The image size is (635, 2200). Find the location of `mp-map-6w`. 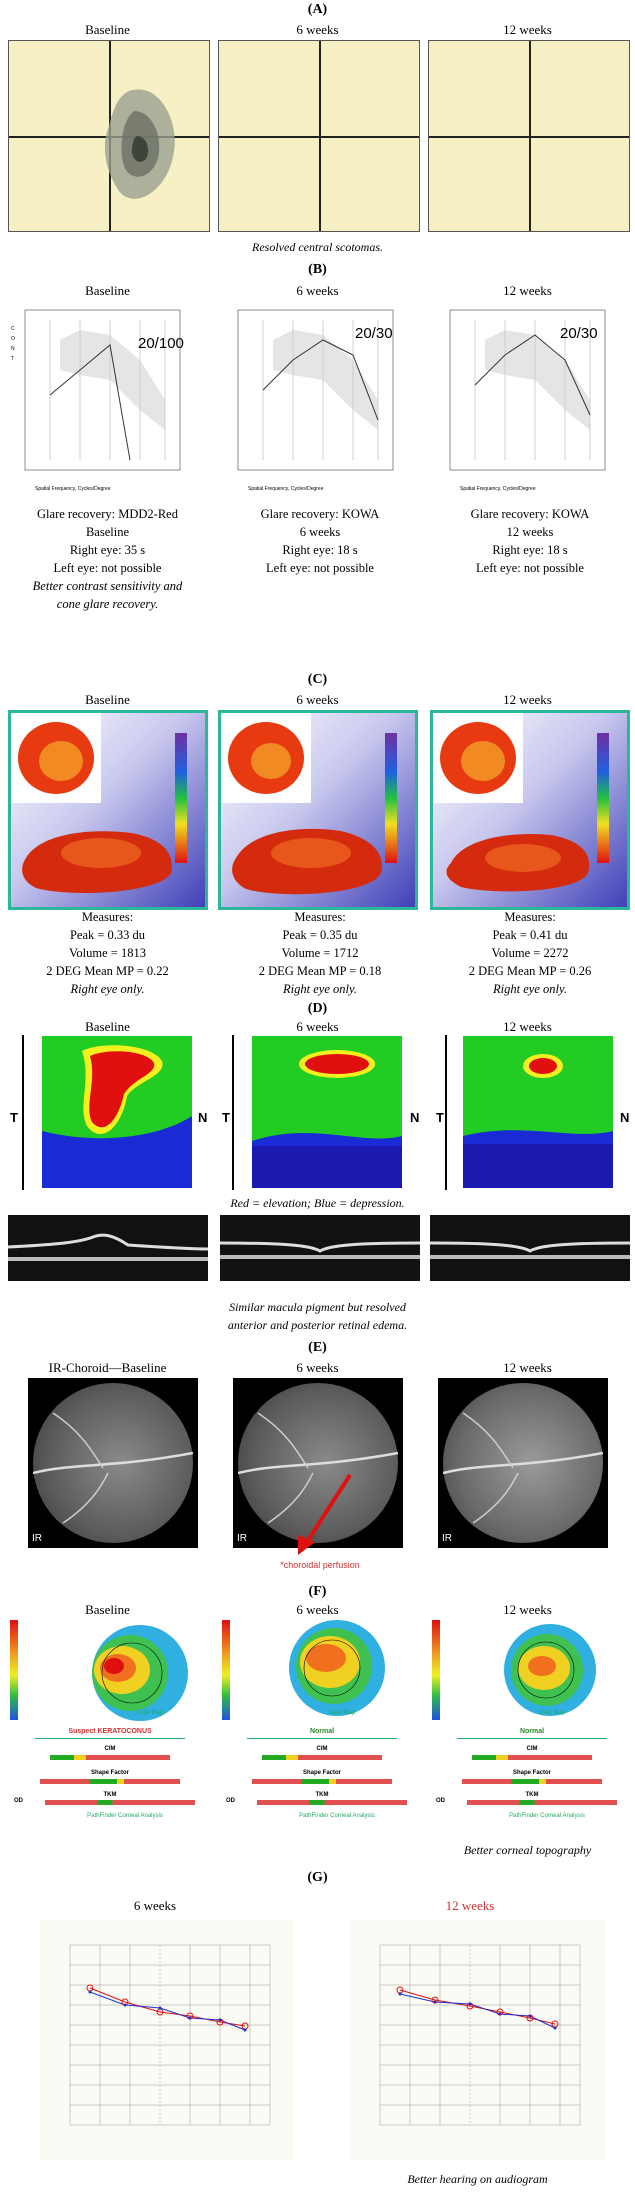

mp-map-6w is located at coordinates (318, 810).